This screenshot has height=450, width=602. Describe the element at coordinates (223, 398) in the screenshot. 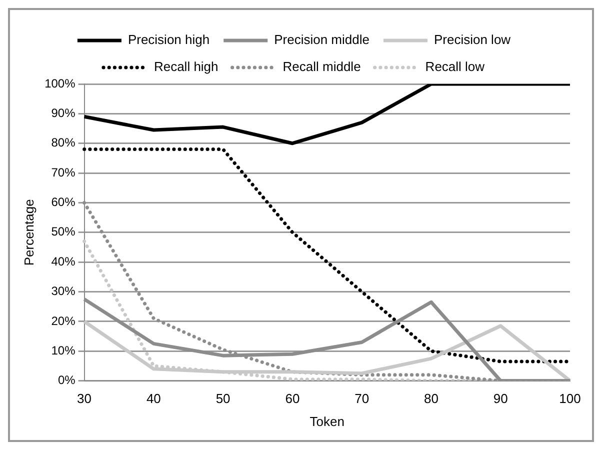

I see `x-tick-label: 50` at that location.